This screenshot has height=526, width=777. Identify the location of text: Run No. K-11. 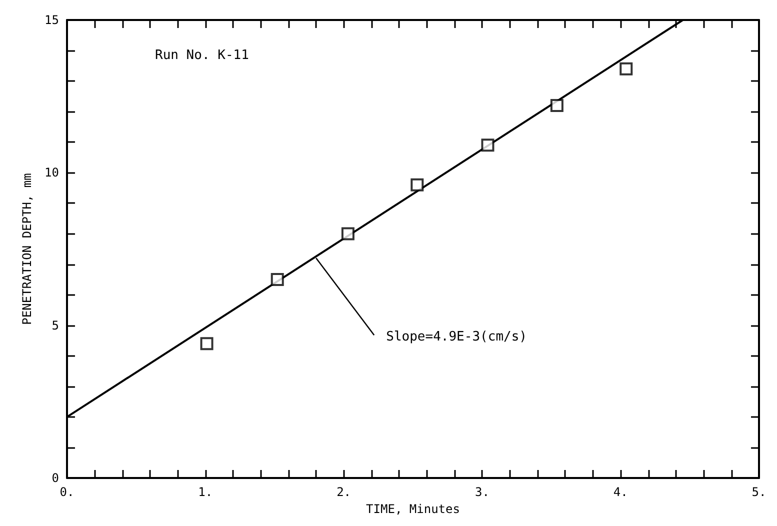
(202, 55).